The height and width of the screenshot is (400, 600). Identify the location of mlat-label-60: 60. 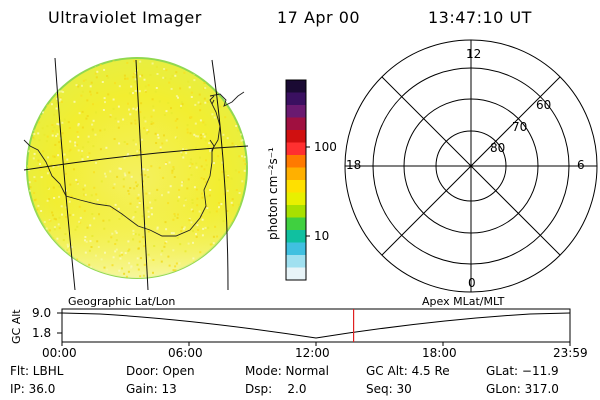
(544, 105).